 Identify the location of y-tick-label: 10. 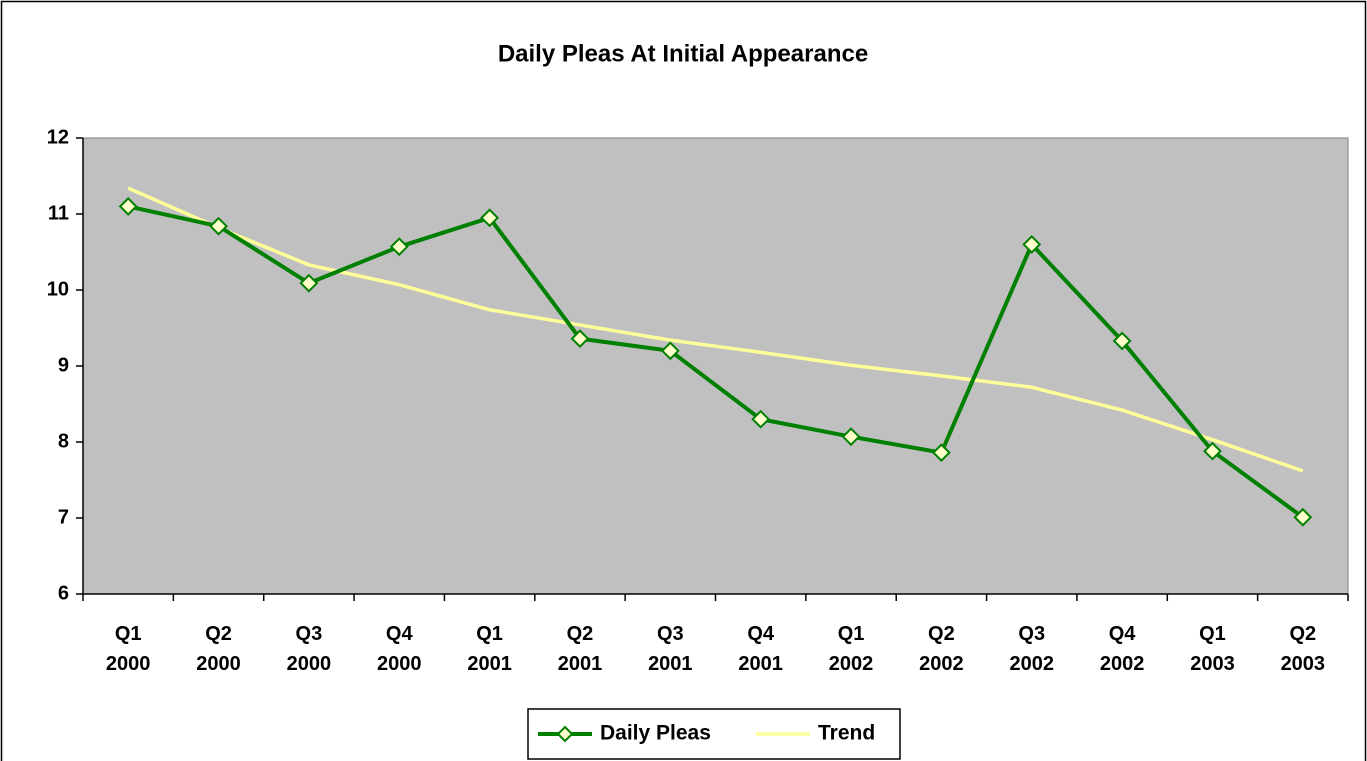
(58, 289).